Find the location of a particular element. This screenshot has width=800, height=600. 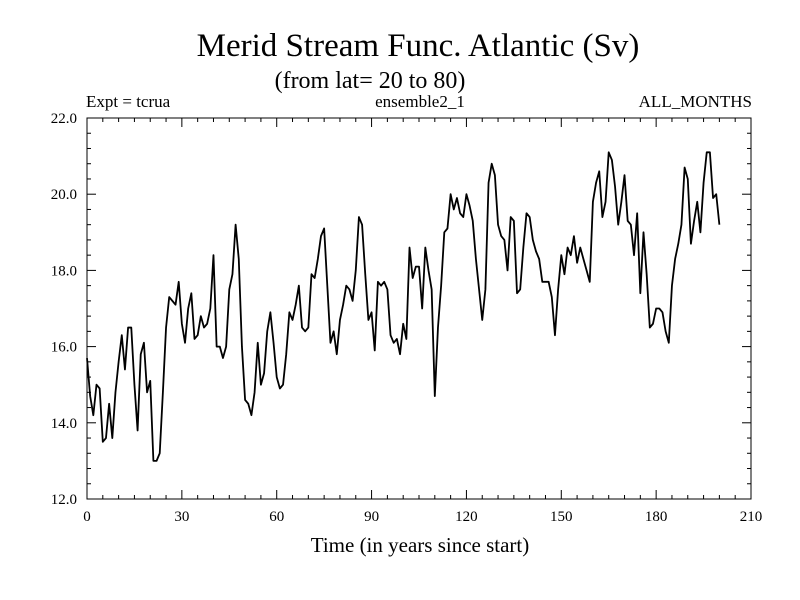

x-tick-label: 60 is located at coordinates (276, 517).